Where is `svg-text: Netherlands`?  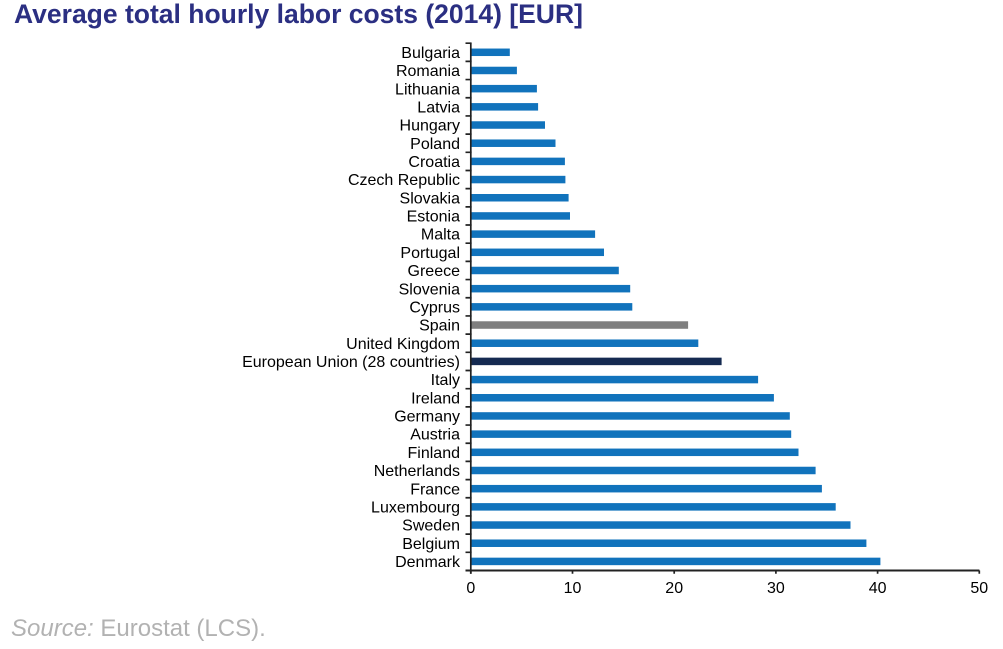 svg-text: Netherlands is located at coordinates (417, 471).